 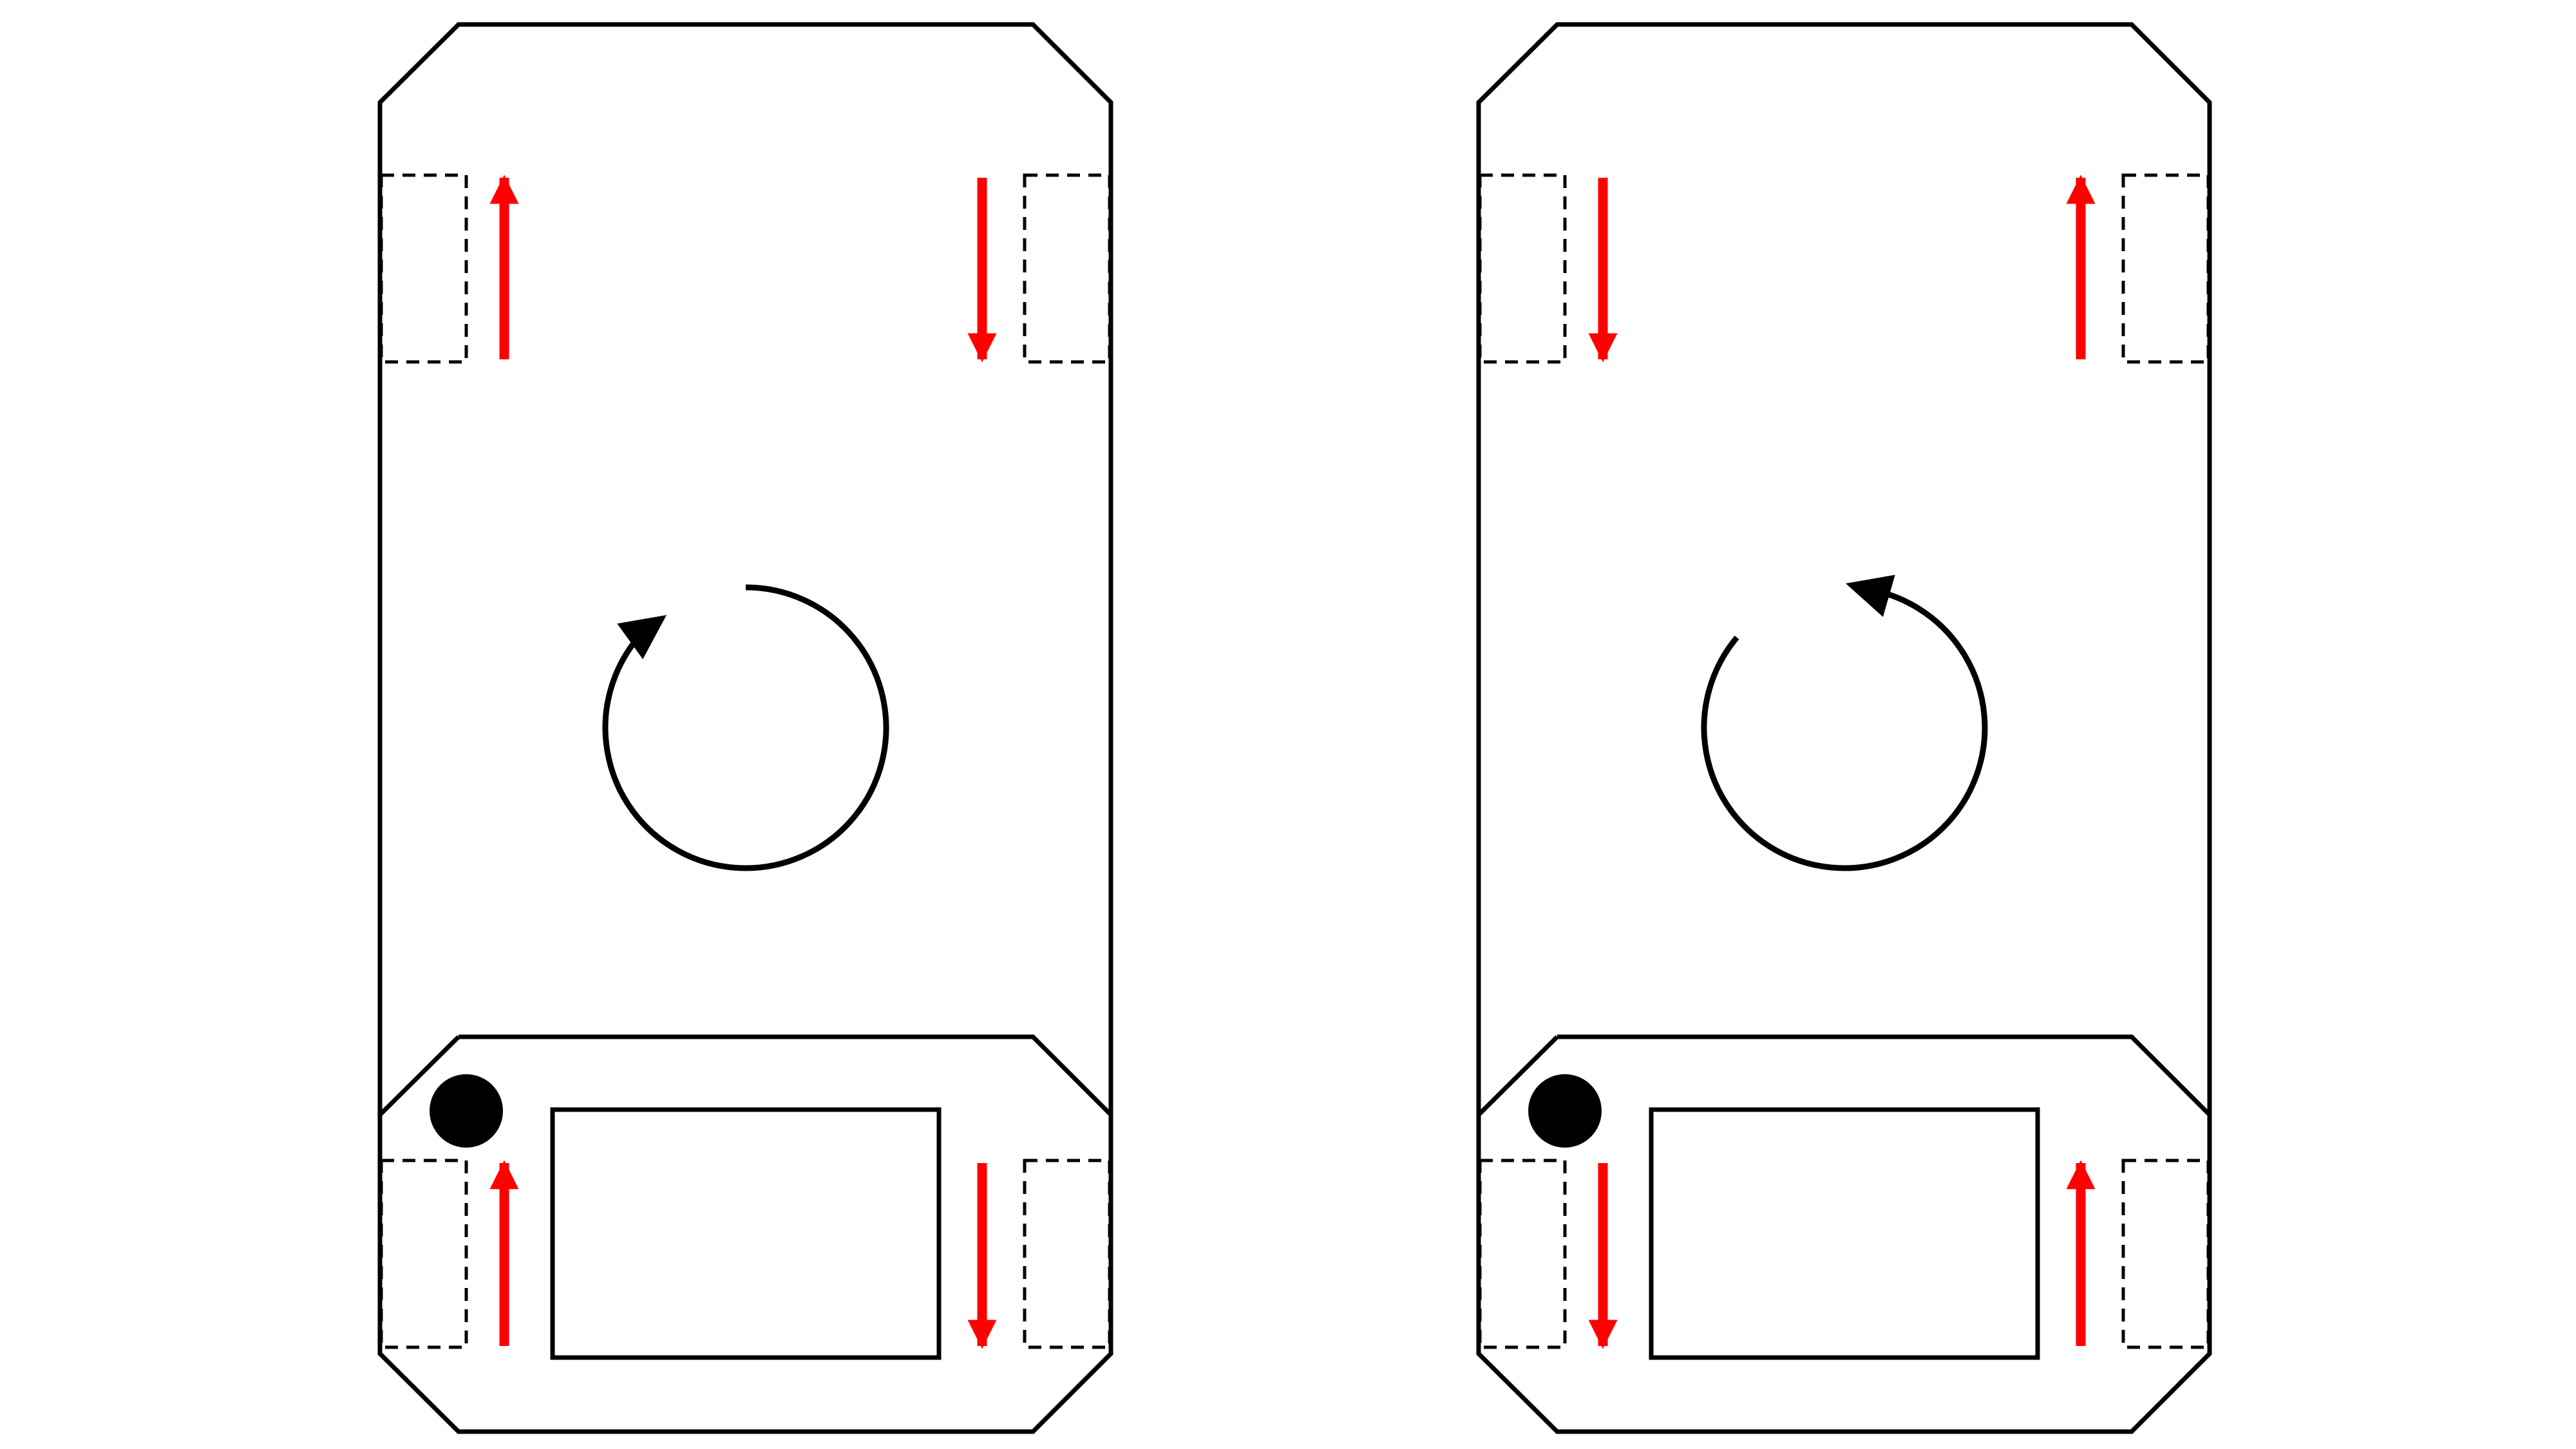 What do you see at coordinates (1870, 595) in the screenshot?
I see `rotation-arrowhead-counterclockwise` at bounding box center [1870, 595].